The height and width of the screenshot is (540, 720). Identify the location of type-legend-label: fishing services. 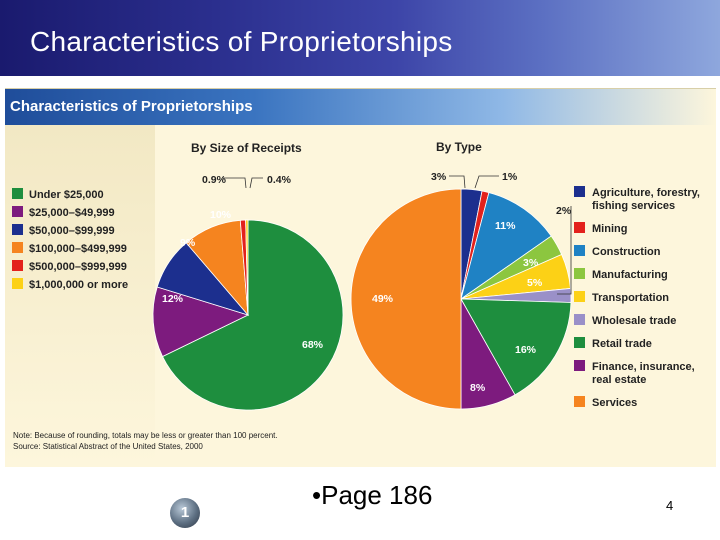
(633, 206).